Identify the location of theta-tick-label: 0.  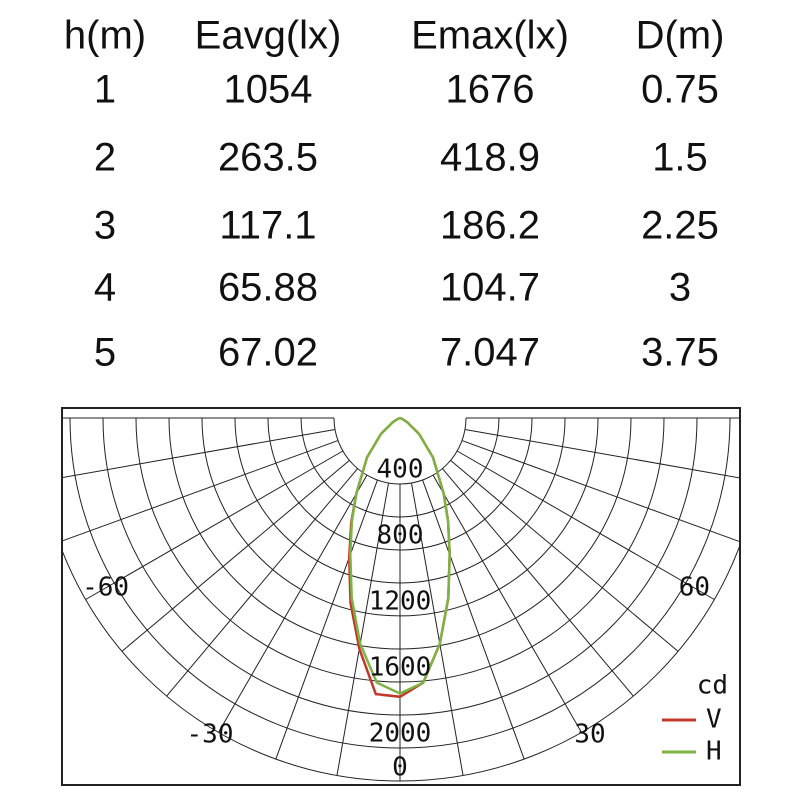
(400, 768).